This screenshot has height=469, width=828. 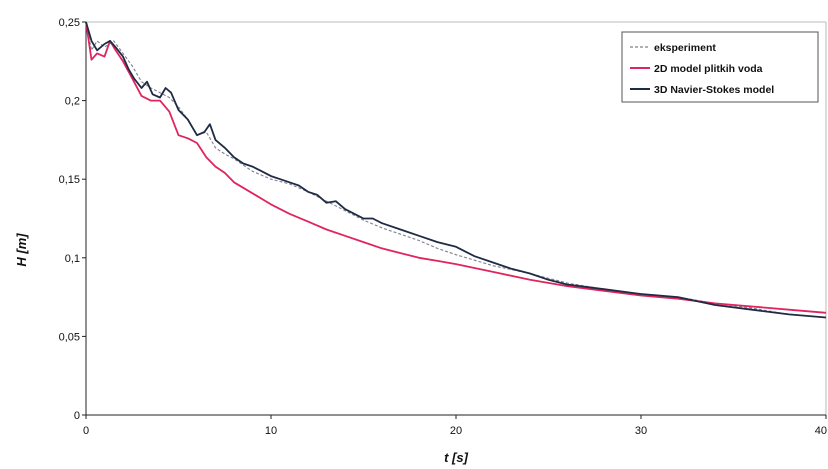 What do you see at coordinates (456, 457) in the screenshot?
I see `x-axis-title: t [s]` at bounding box center [456, 457].